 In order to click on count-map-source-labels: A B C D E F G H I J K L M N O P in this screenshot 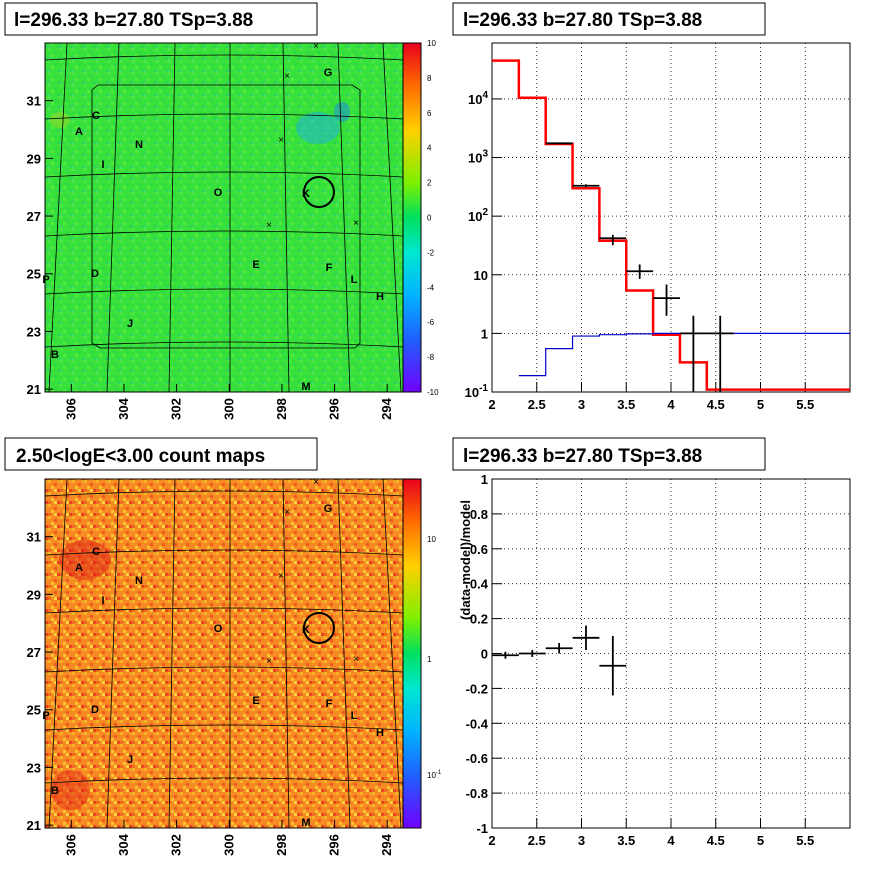, I will do `click(213, 666)`.